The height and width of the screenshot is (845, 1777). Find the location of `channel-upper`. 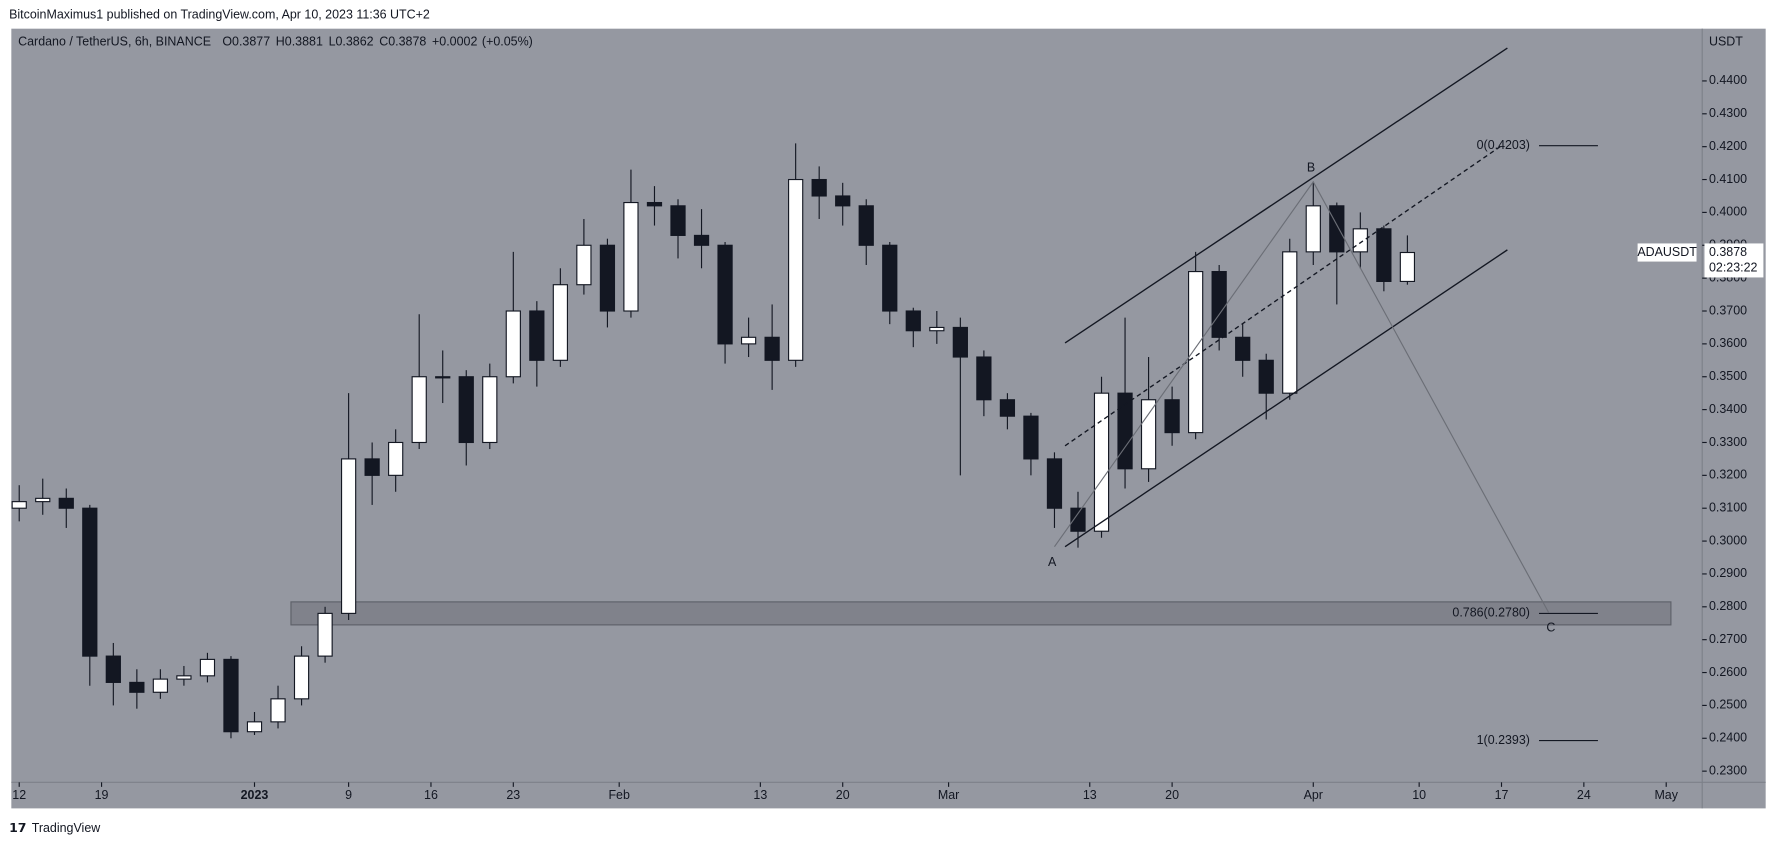

channel-upper is located at coordinates (1286, 195).